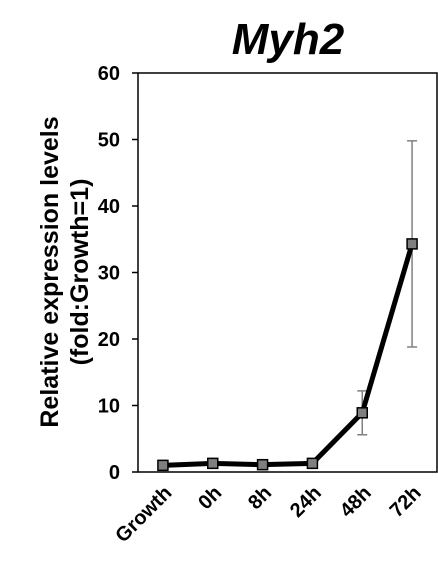 This screenshot has width=438, height=584. I want to click on y-tick-label: 50, so click(109, 141).